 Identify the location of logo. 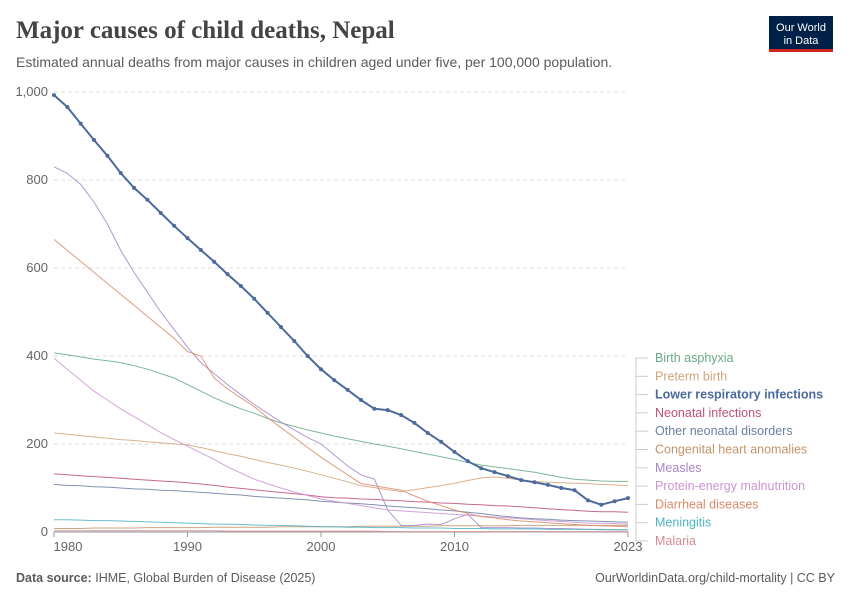
(801, 34).